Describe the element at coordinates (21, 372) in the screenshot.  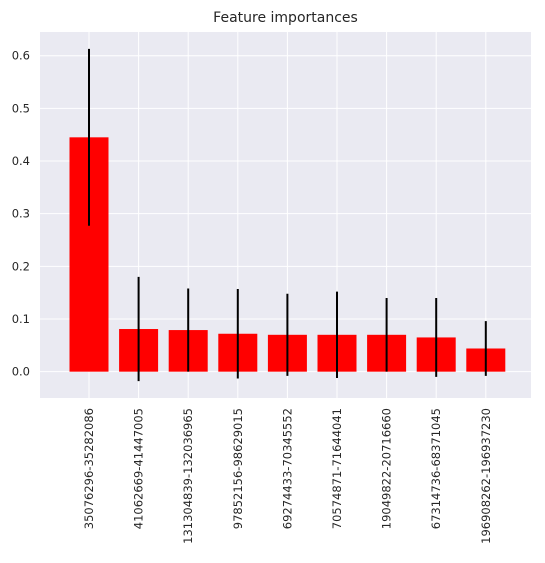
I see `y-tick-label: 0.0` at that location.